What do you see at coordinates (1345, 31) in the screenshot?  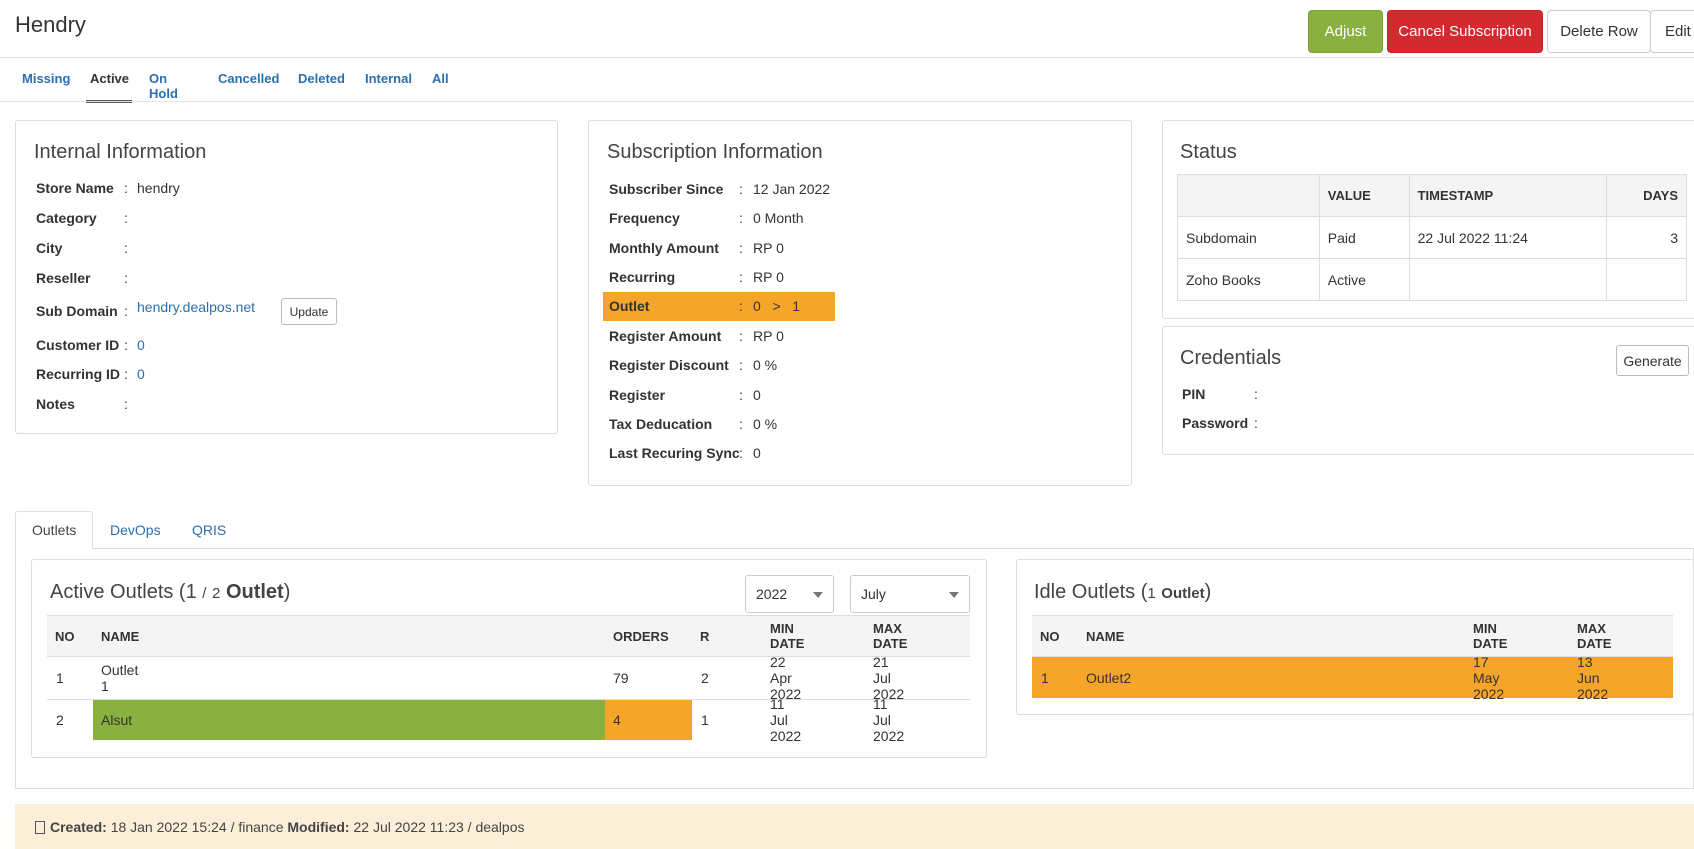 I see `adjust-button: Adjust` at bounding box center [1345, 31].